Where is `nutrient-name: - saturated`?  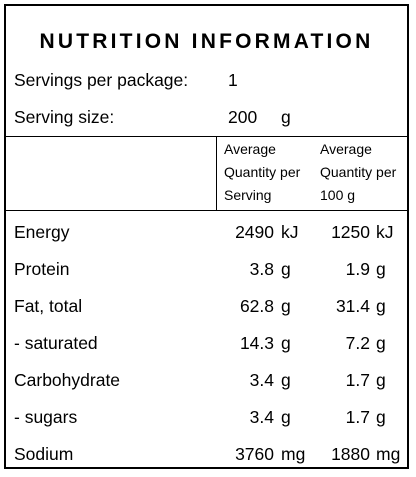 nutrient-name: - saturated is located at coordinates (56, 343).